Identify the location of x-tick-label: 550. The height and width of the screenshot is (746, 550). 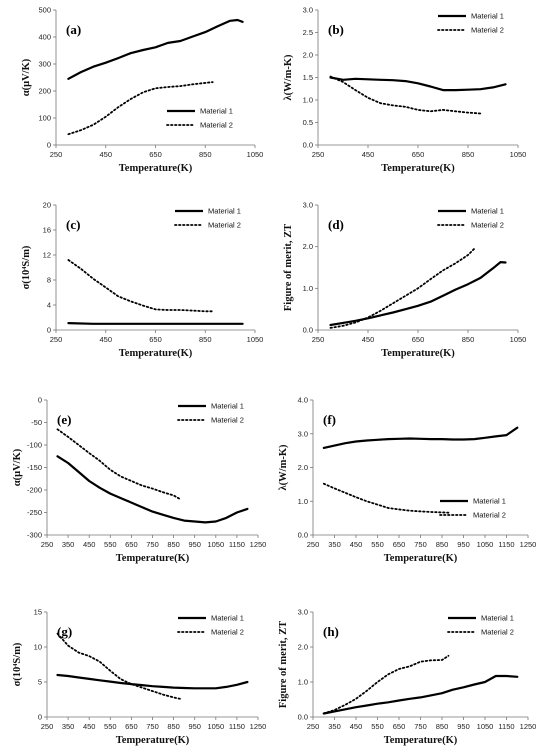
(110, 544).